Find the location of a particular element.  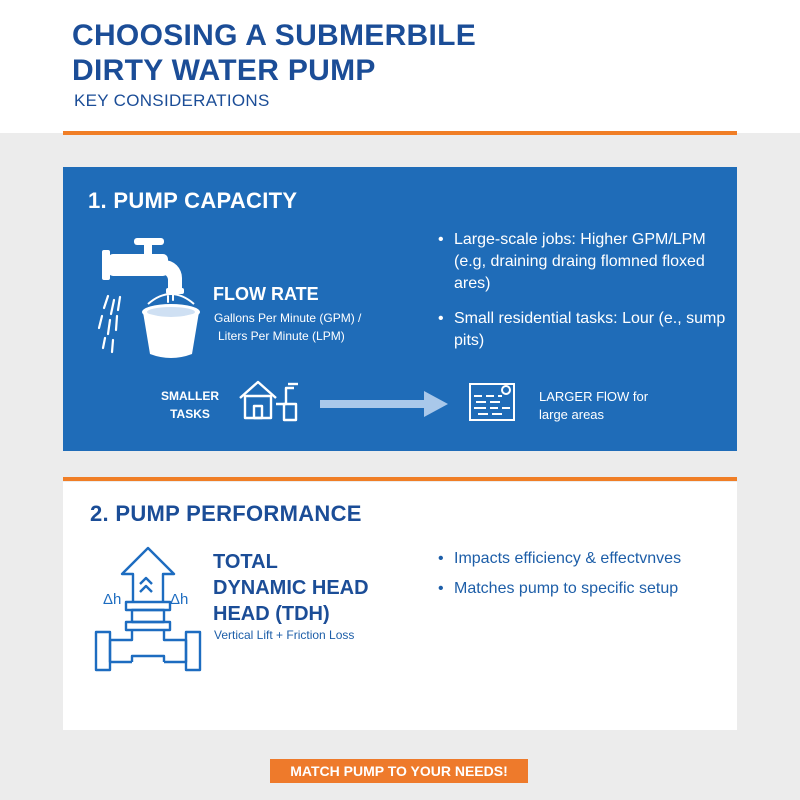

list-item: Matches pump to specific setup is located at coordinates (586, 589).